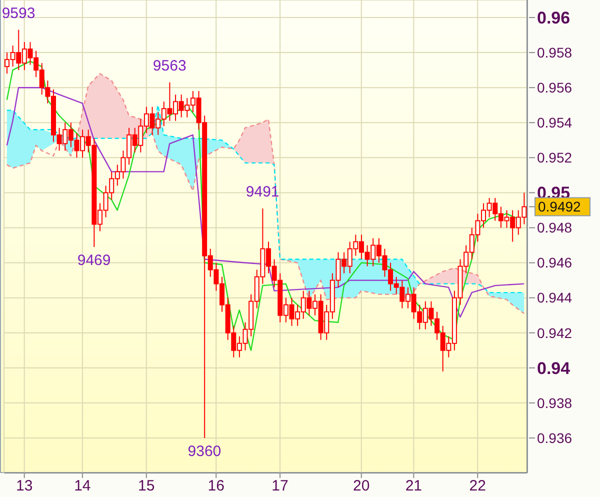 This screenshot has height=497, width=600. I want to click on annotation: 9563, so click(169, 65).